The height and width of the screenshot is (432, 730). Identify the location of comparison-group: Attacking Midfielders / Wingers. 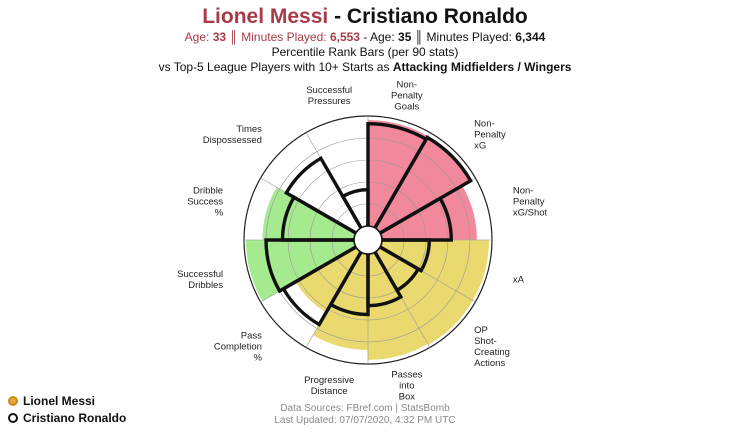
(482, 67).